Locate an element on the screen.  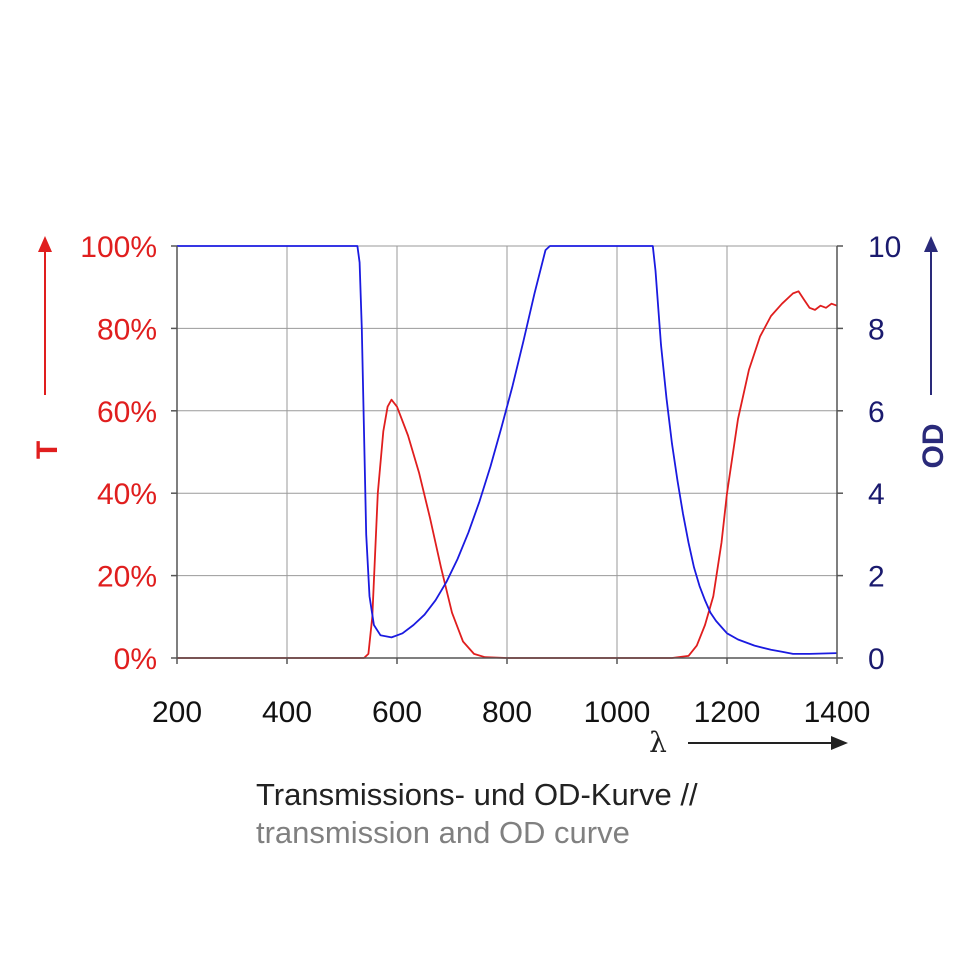
caption-line-1: Transmissions- und OD-Kurve // is located at coordinates (477, 794).